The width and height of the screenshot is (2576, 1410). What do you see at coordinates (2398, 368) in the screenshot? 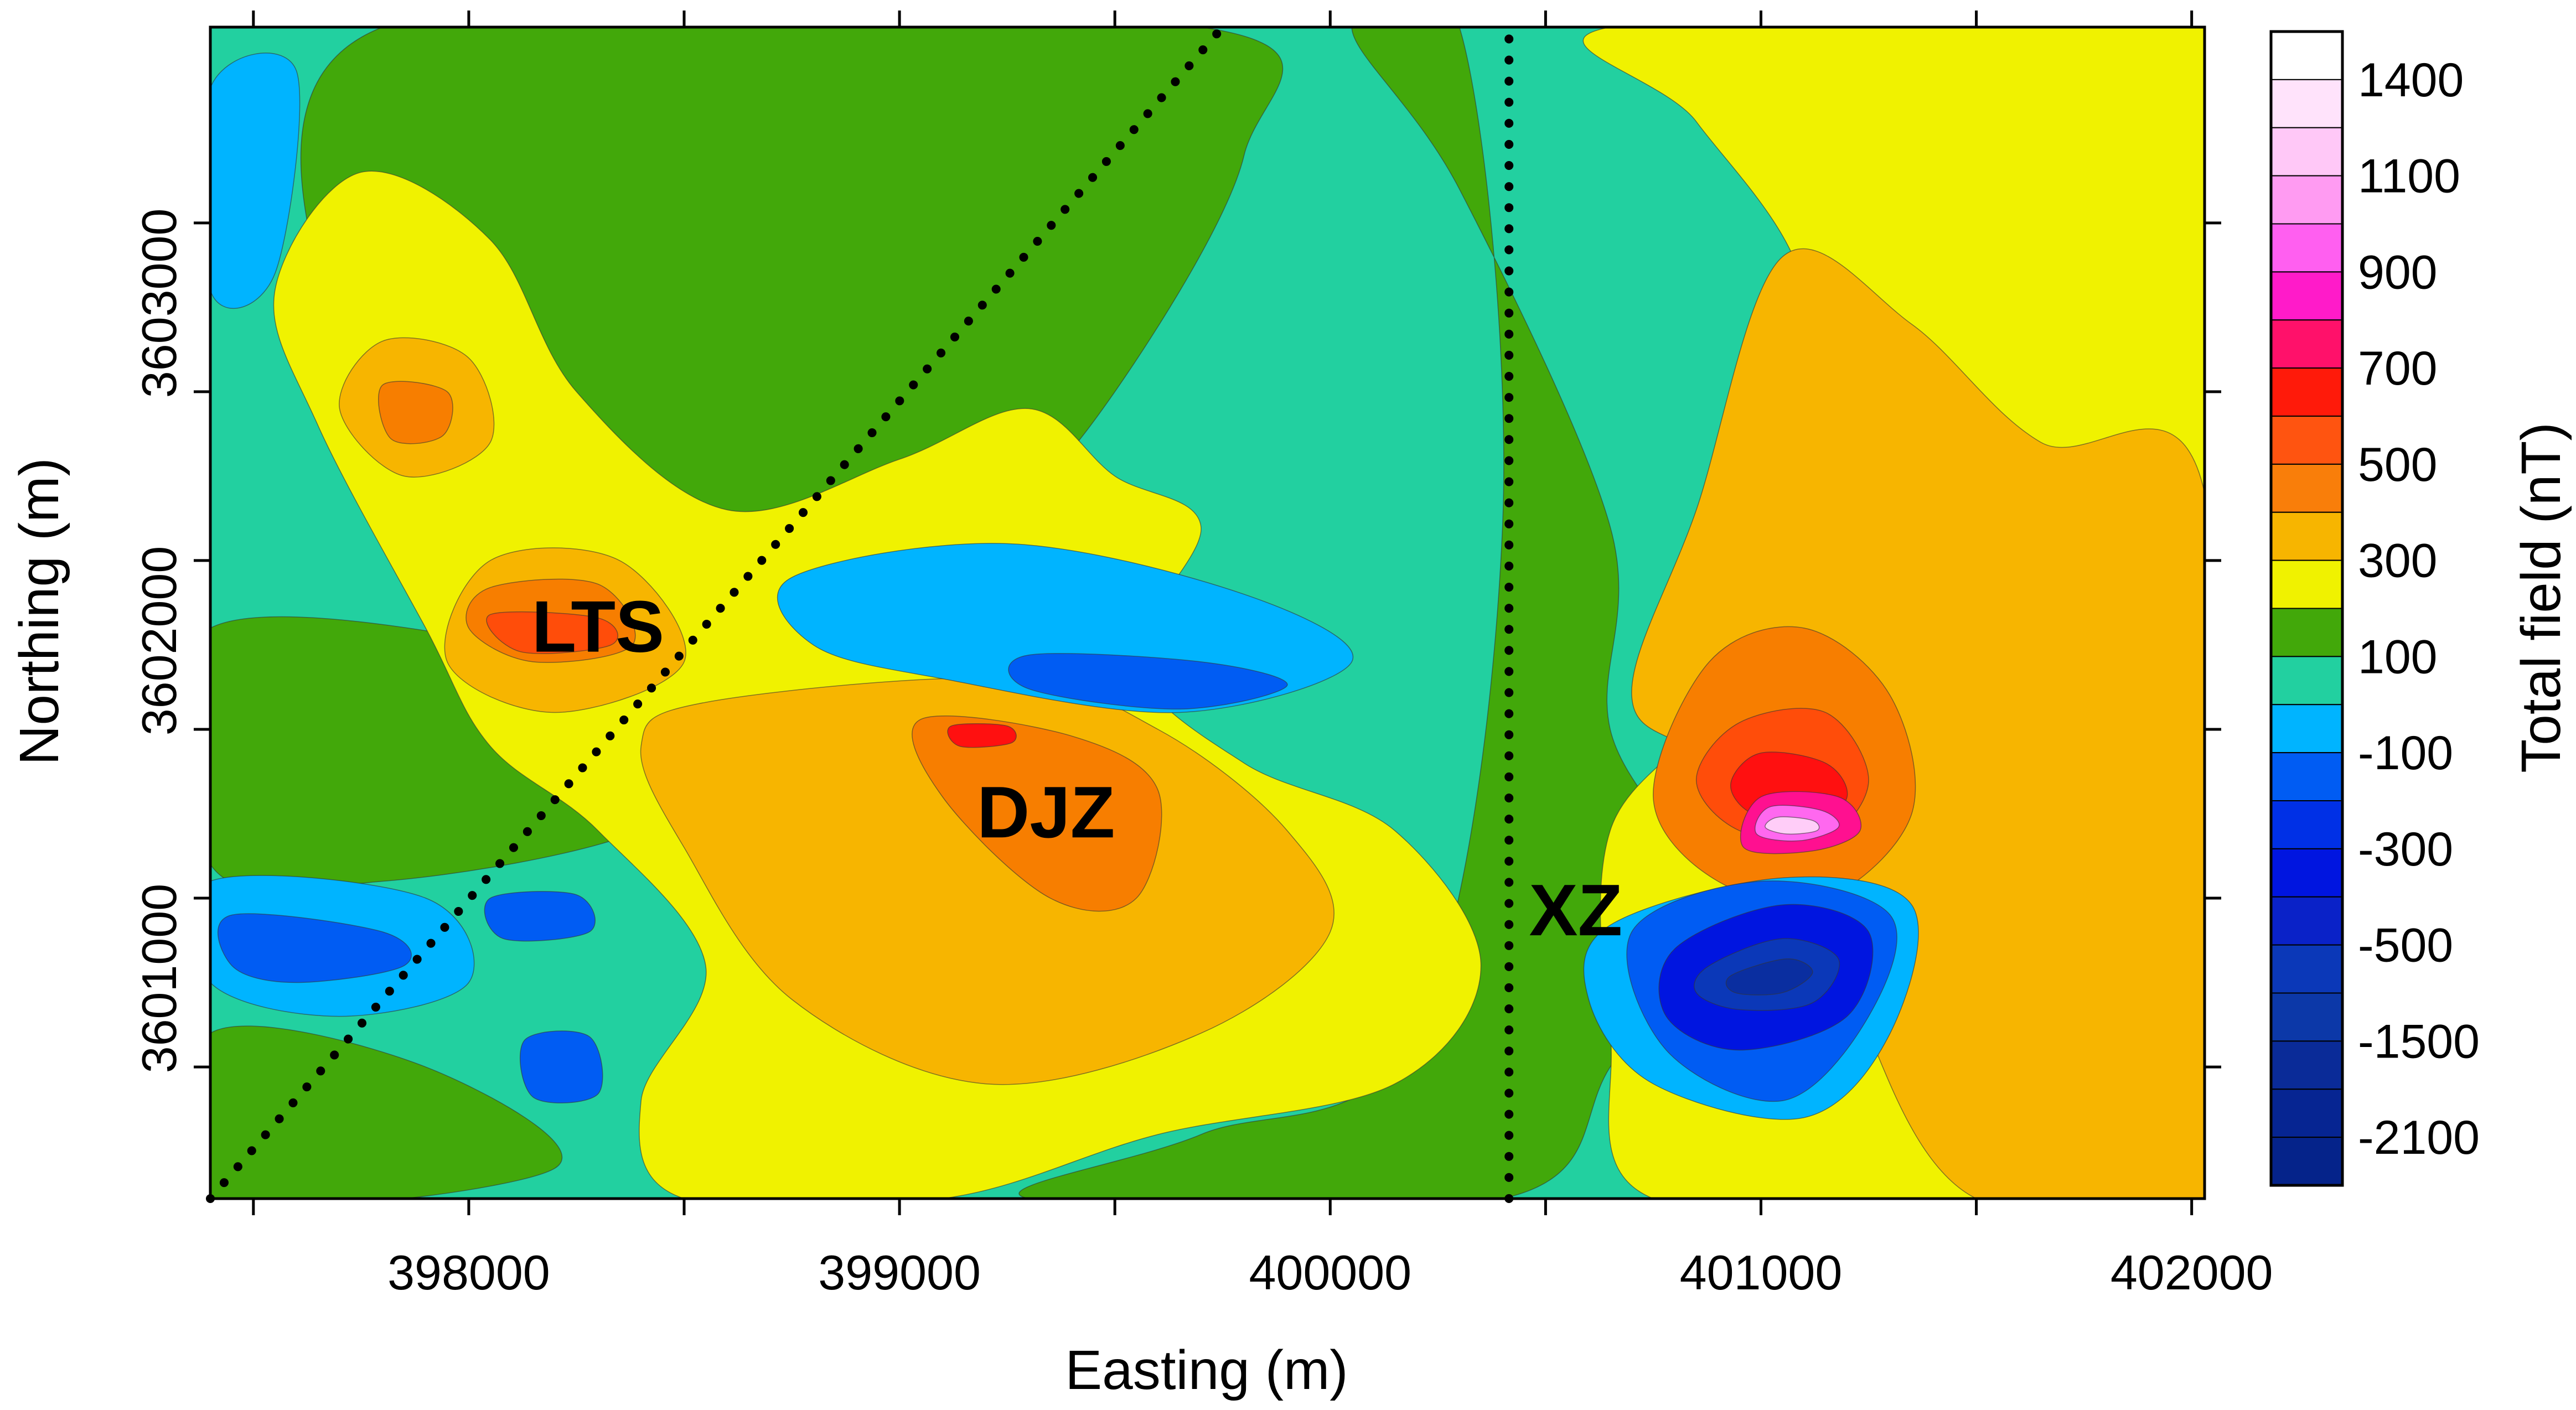
I see `legend-label: 700` at bounding box center [2398, 368].